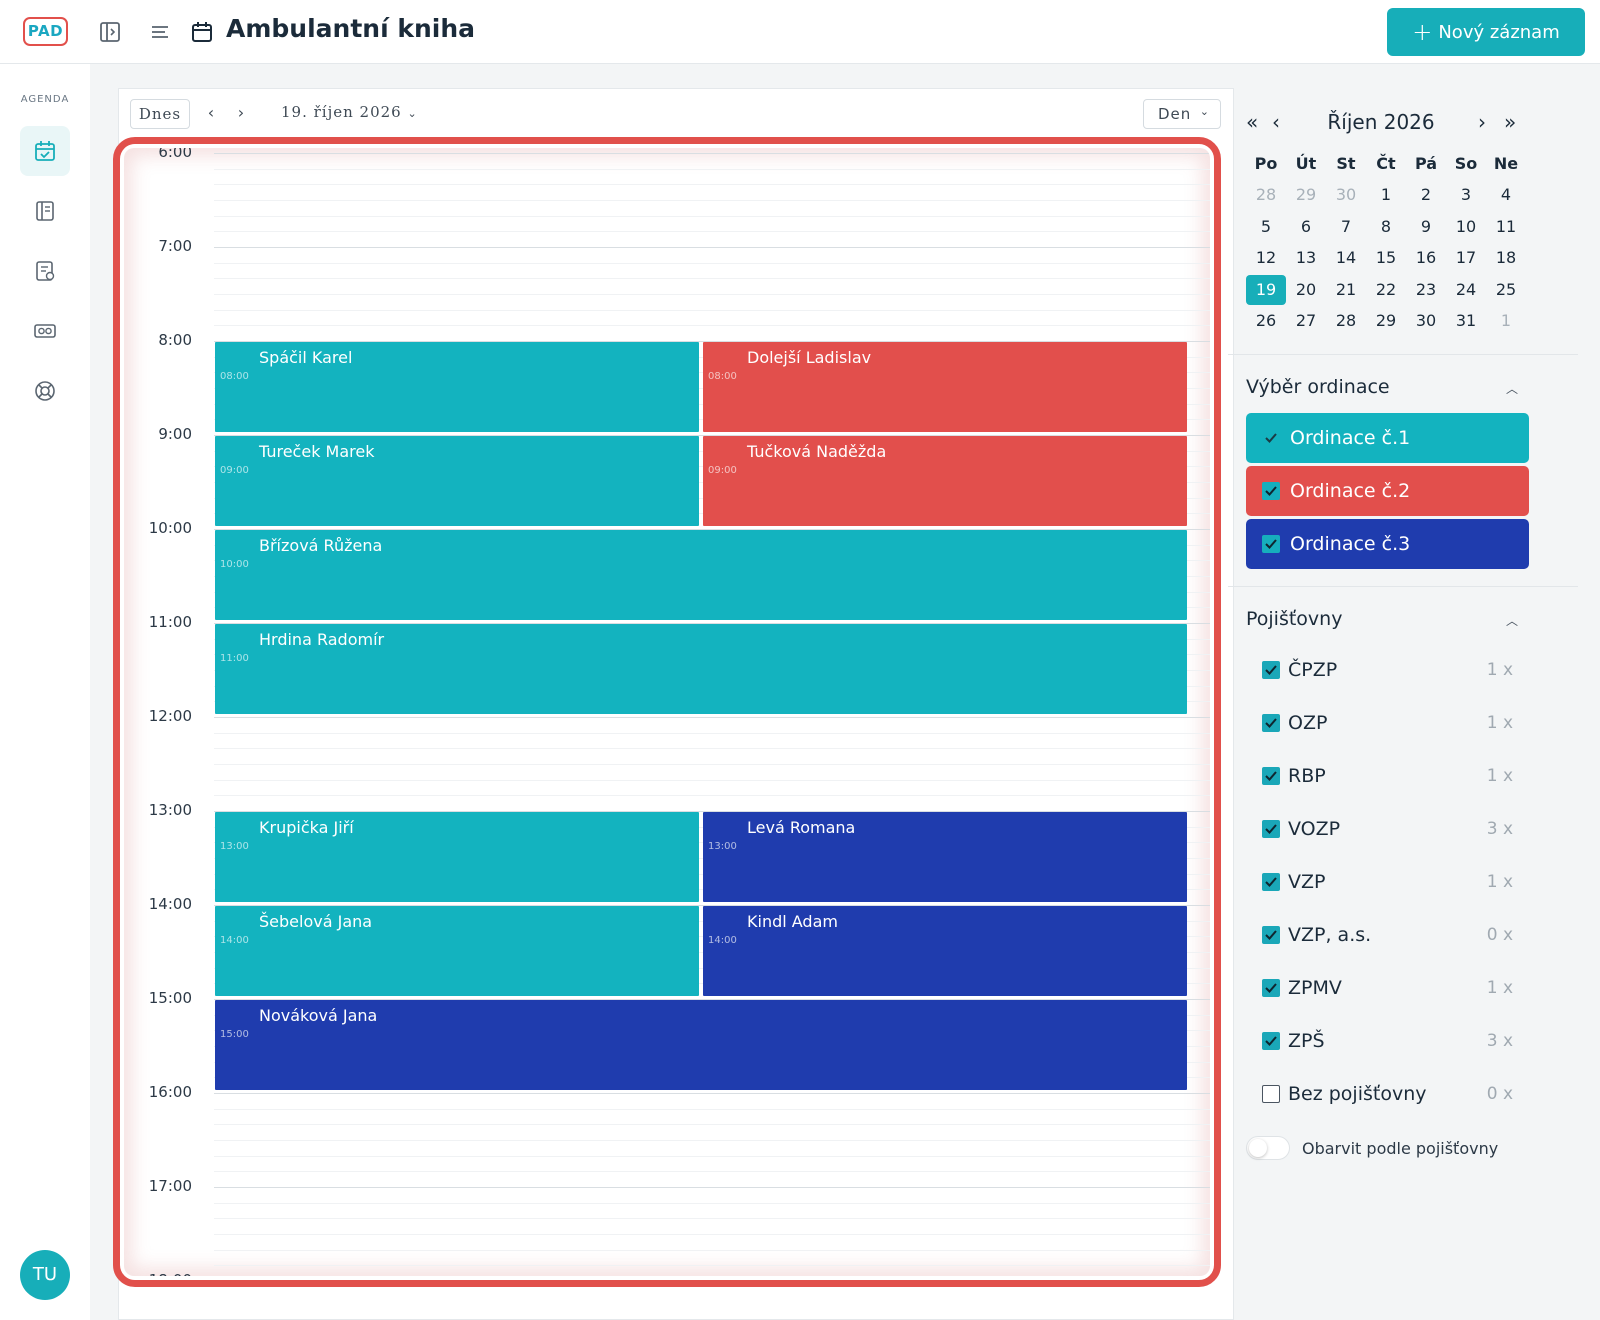 The height and width of the screenshot is (1320, 1600). I want to click on insurance-option: ZPMV 1 x, so click(1387, 988).